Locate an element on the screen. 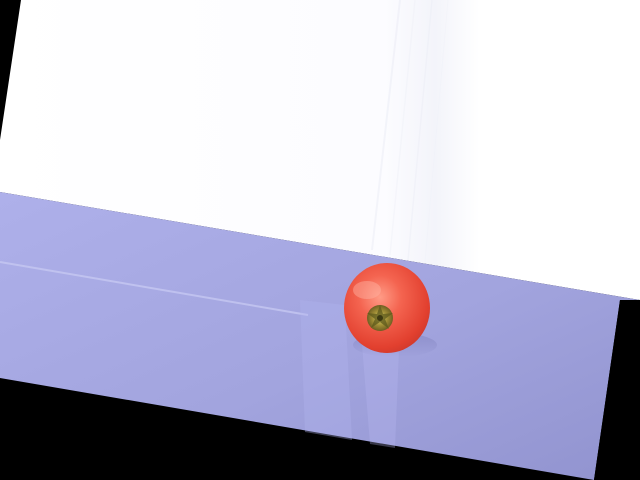 The image size is (640, 480). tomato is located at coordinates (387, 308).